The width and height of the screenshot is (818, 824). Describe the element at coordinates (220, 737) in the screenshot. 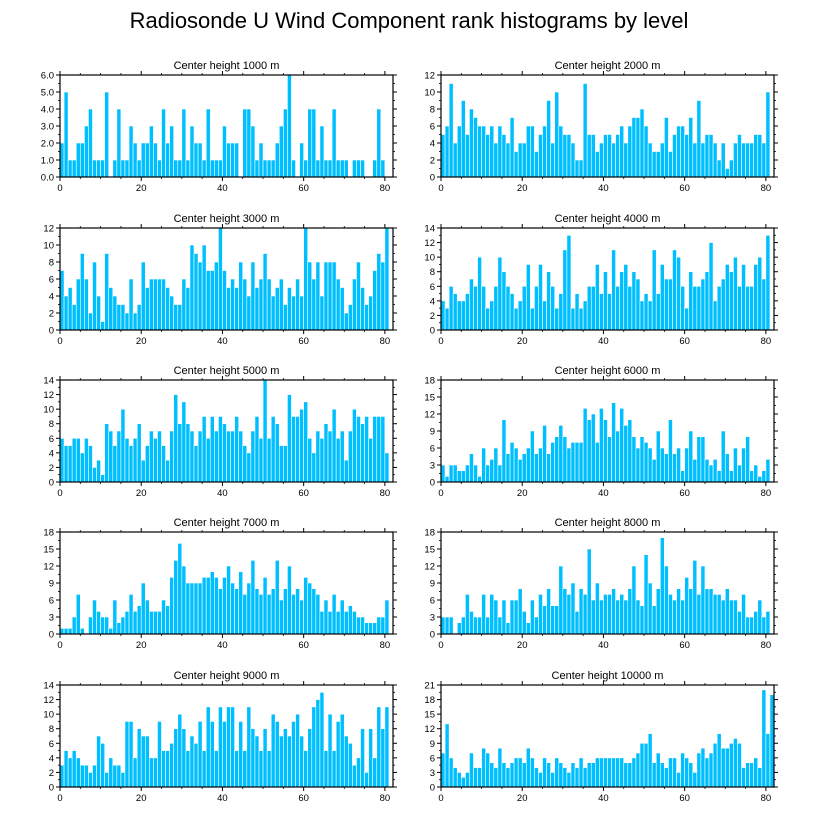

I see `chart-panel-9: Center height 9000 m 0 2 4 6 8 10 12 14 0 20 40 60 80` at that location.